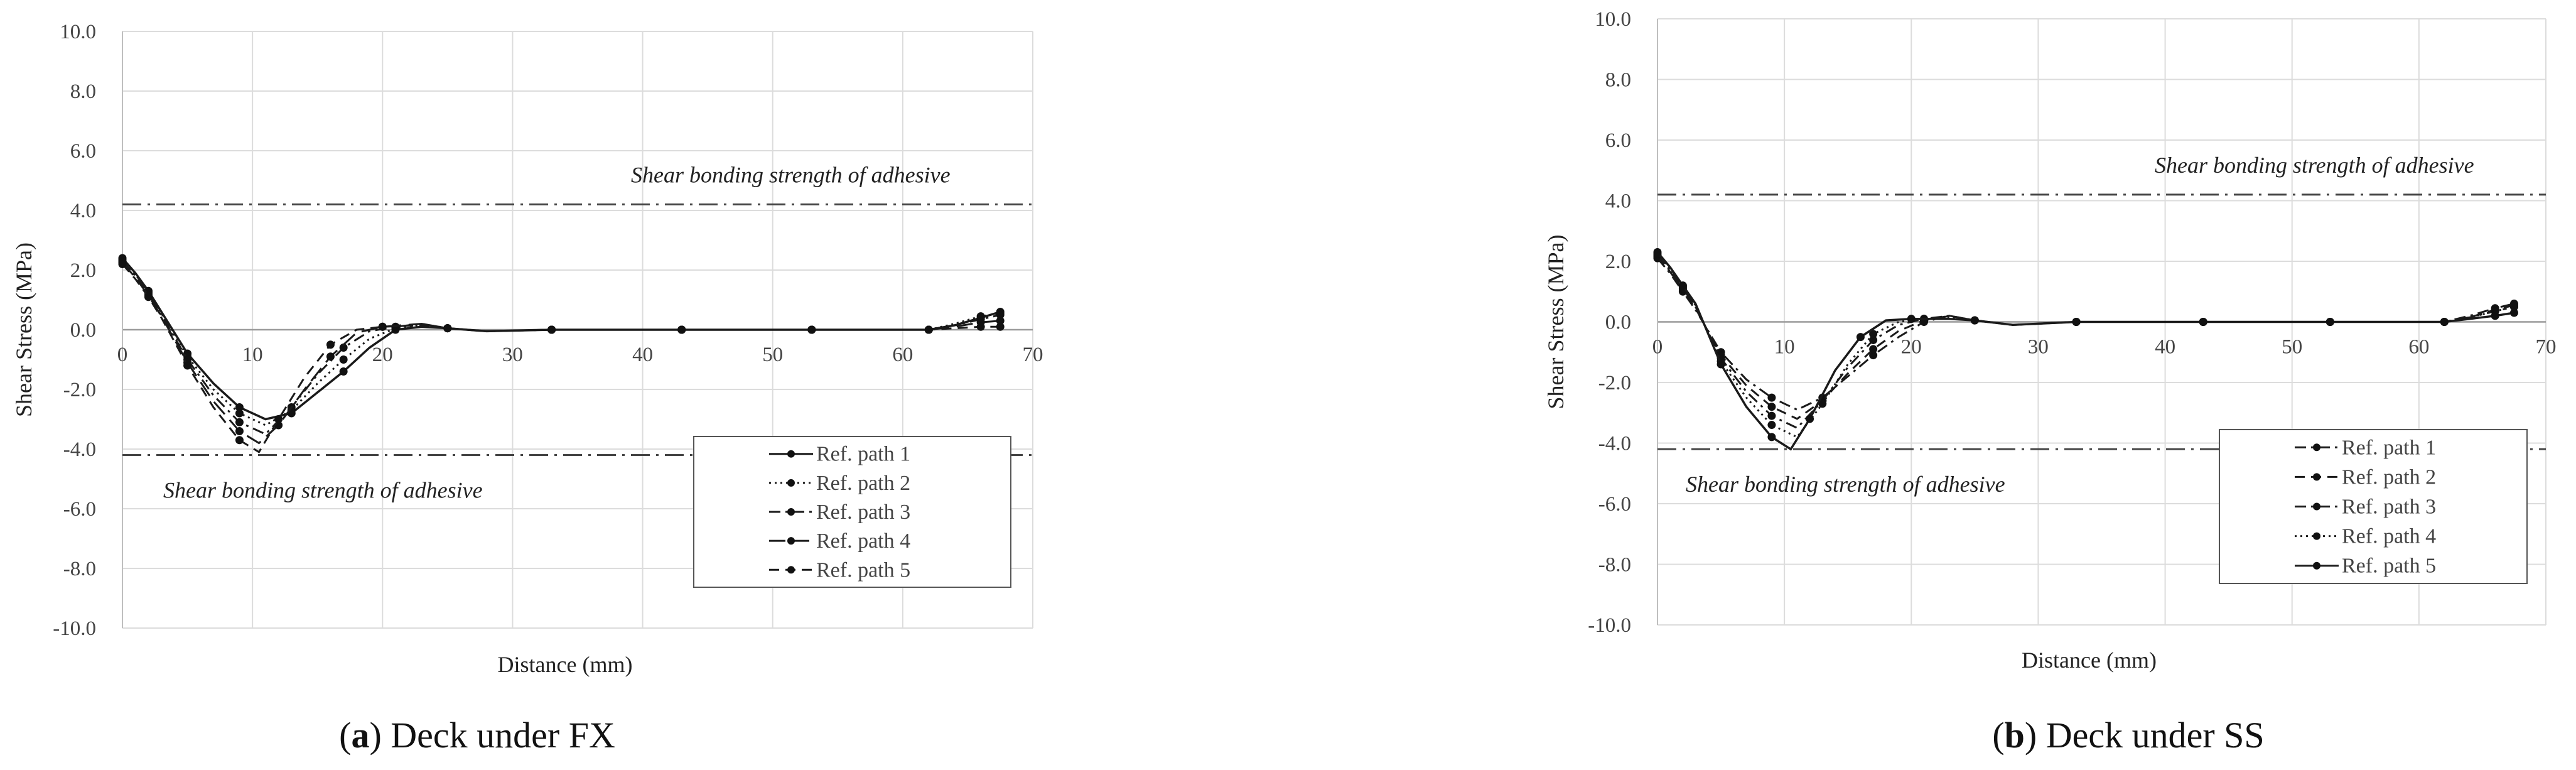 The image size is (2576, 770). What do you see at coordinates (1784, 347) in the screenshot?
I see `x-tick-label: 10` at bounding box center [1784, 347].